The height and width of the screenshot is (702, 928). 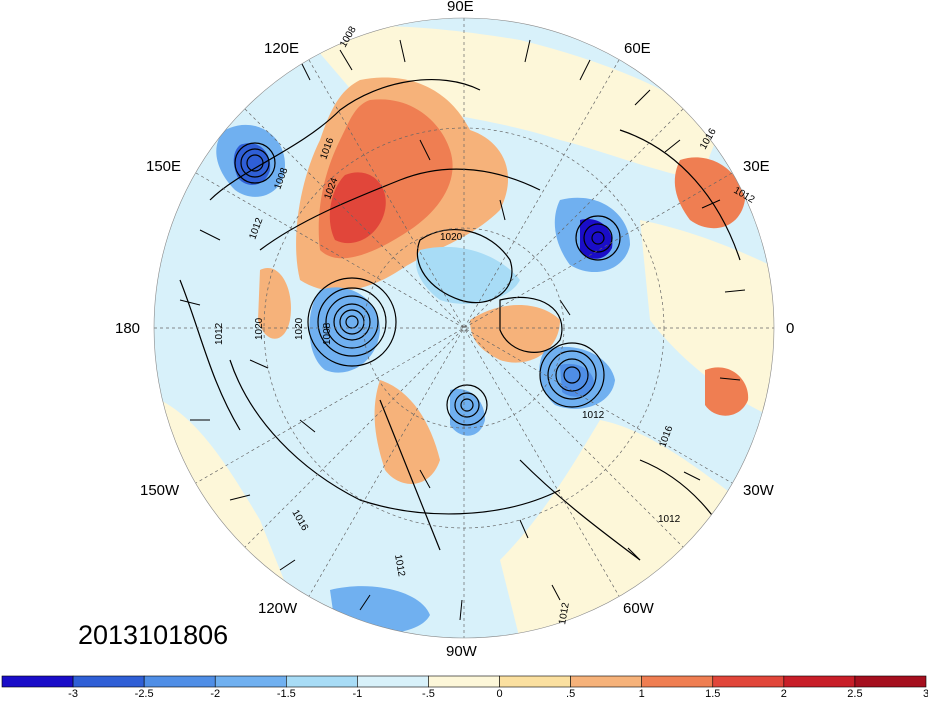 I want to click on lon-label-90e: 90E, so click(x=460, y=7).